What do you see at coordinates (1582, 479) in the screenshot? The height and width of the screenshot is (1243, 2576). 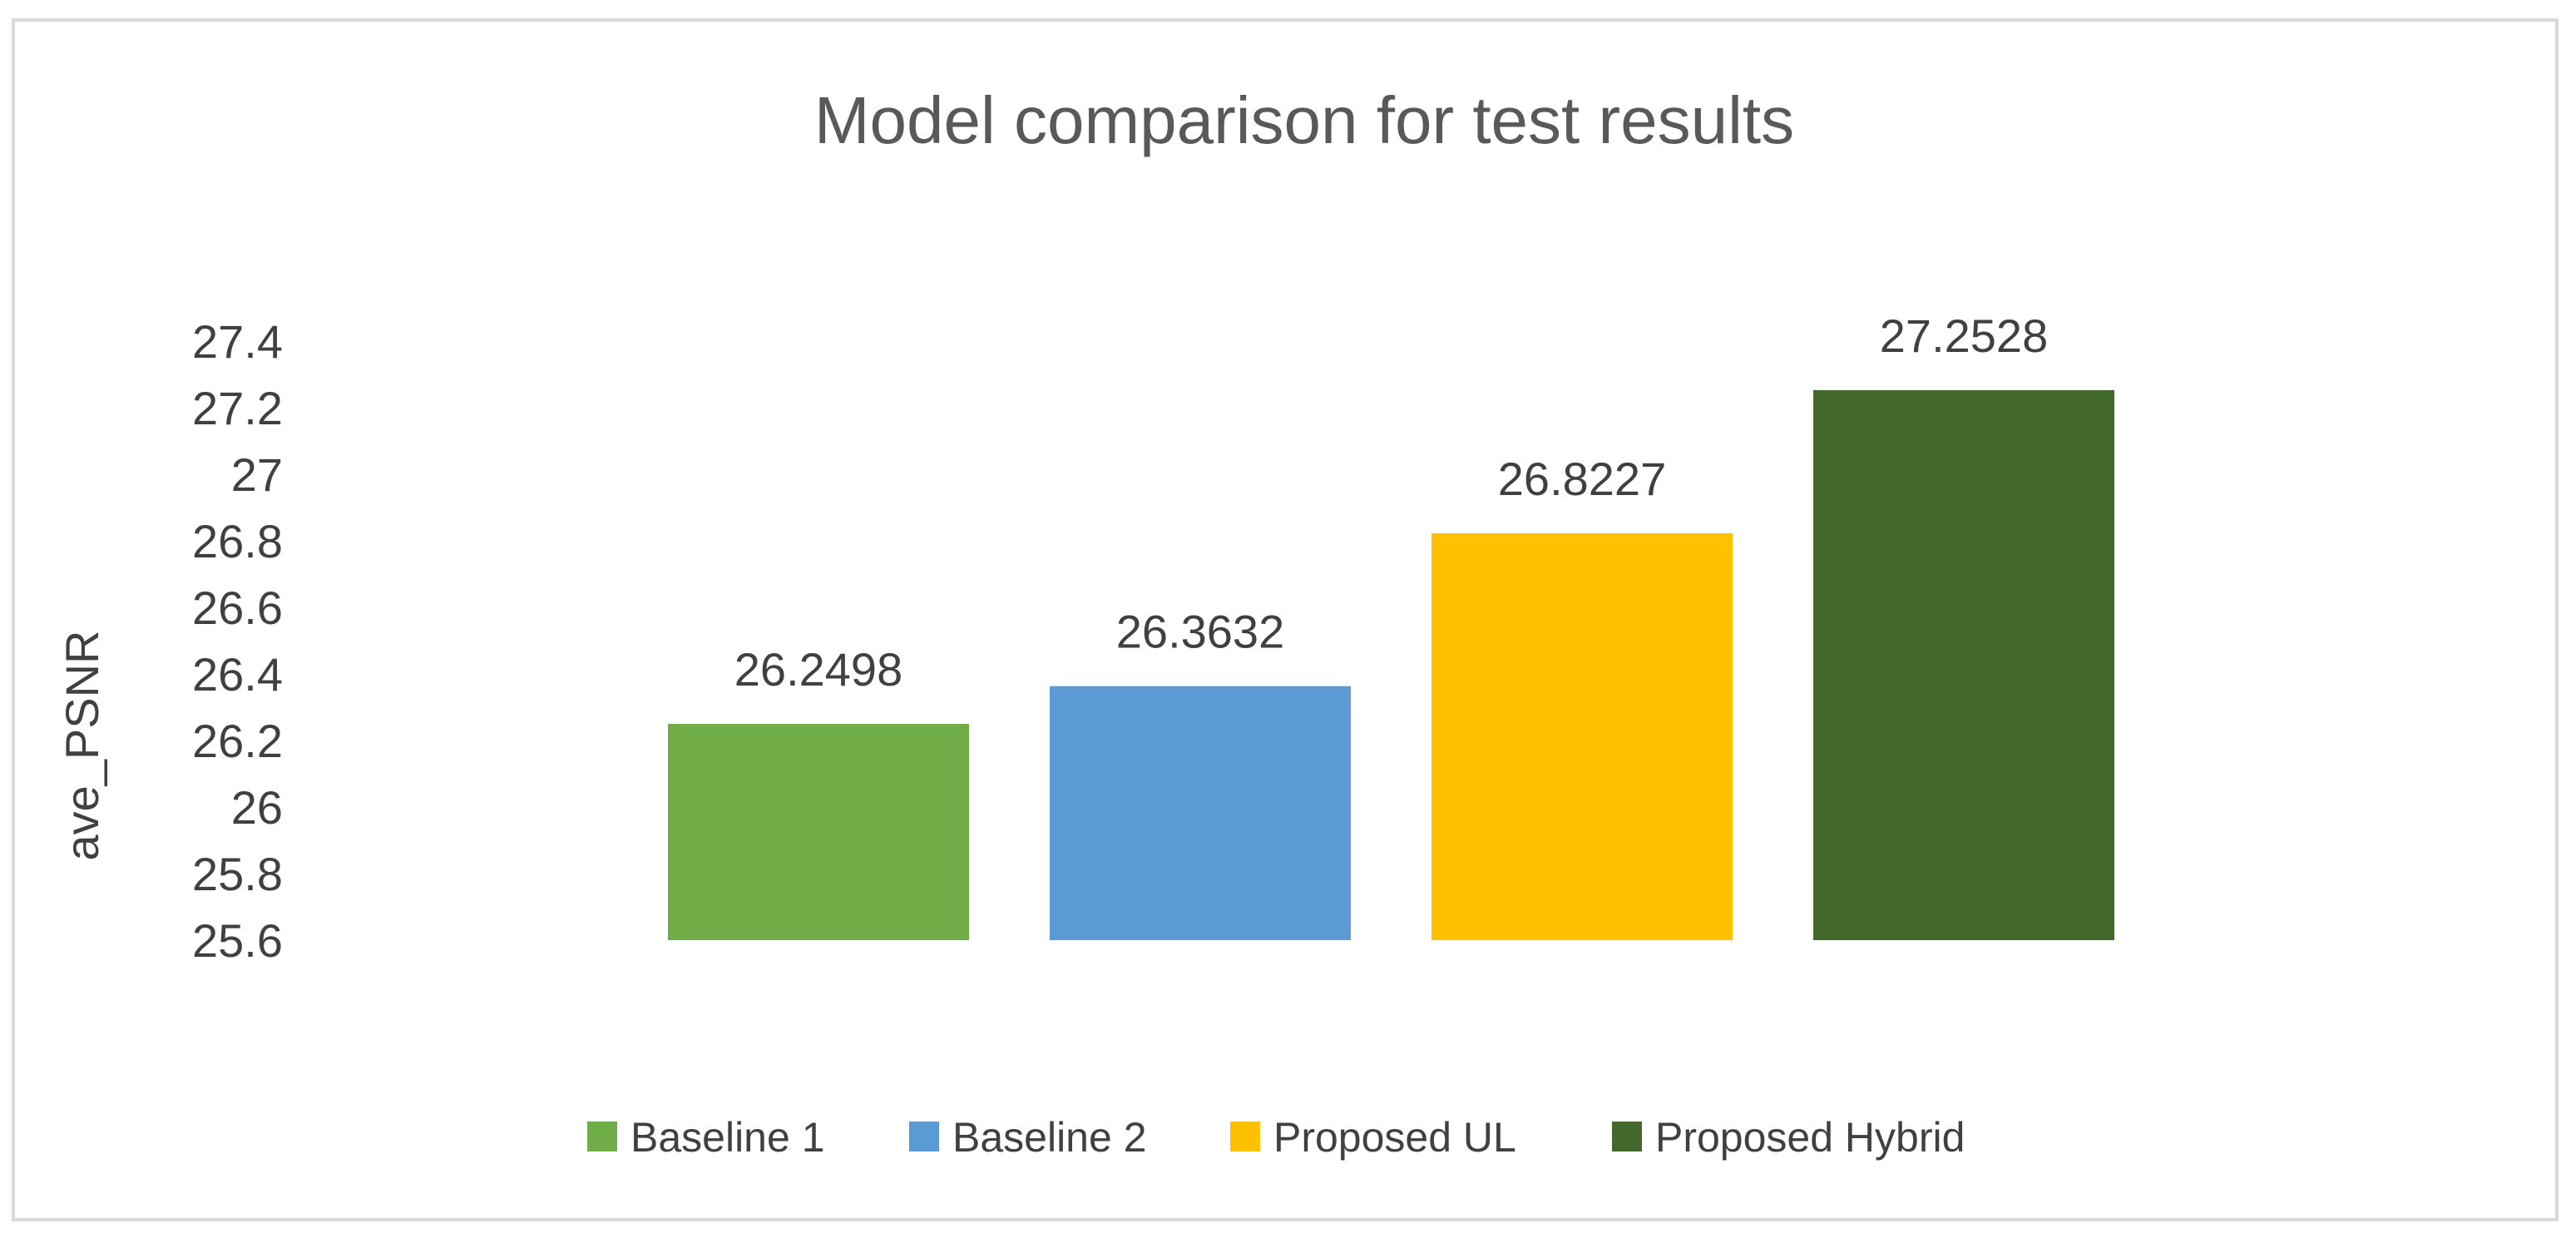 I see `bar-value-label: 26.8227` at bounding box center [1582, 479].